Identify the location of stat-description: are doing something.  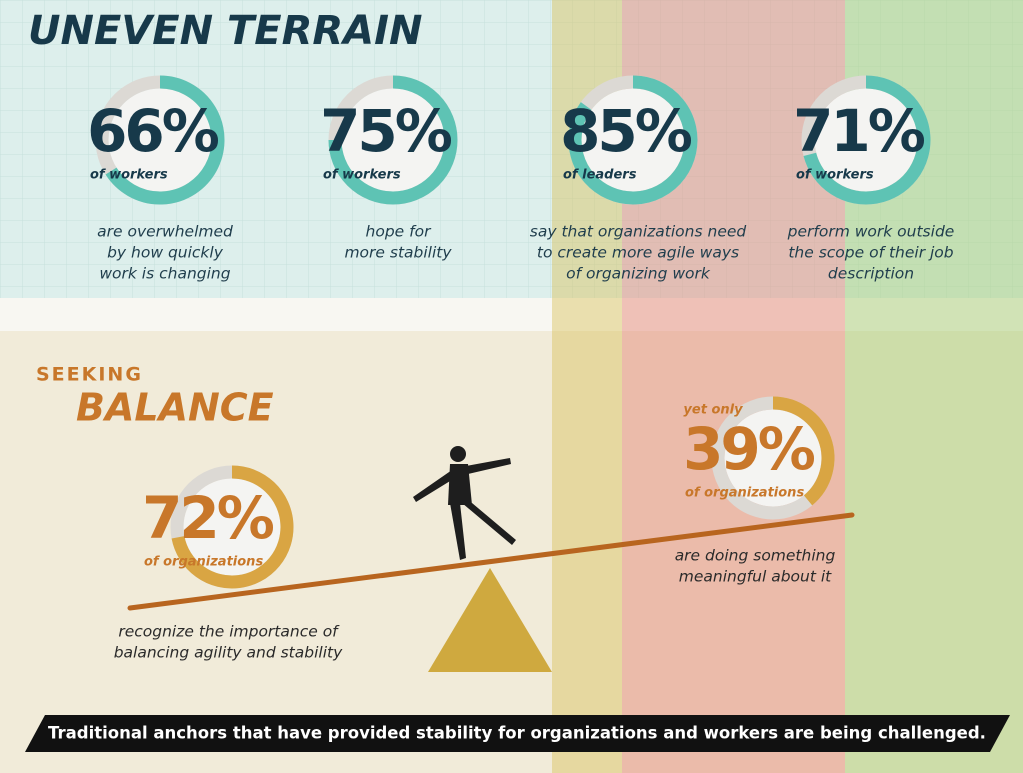
(755, 556).